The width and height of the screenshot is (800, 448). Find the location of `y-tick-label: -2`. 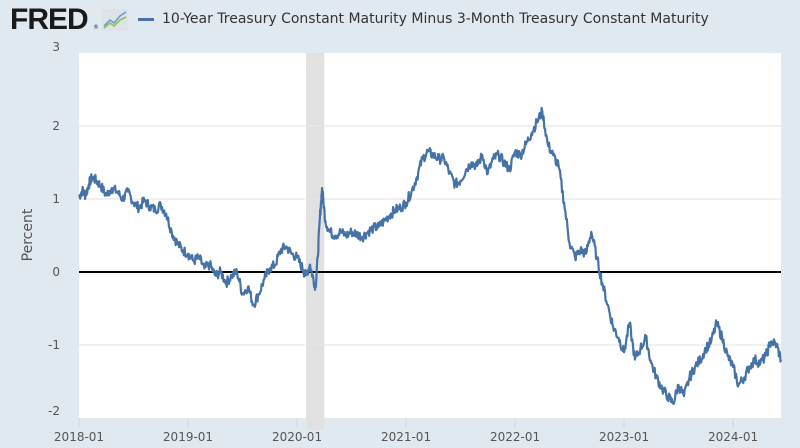

y-tick-label: -2 is located at coordinates (54, 411).